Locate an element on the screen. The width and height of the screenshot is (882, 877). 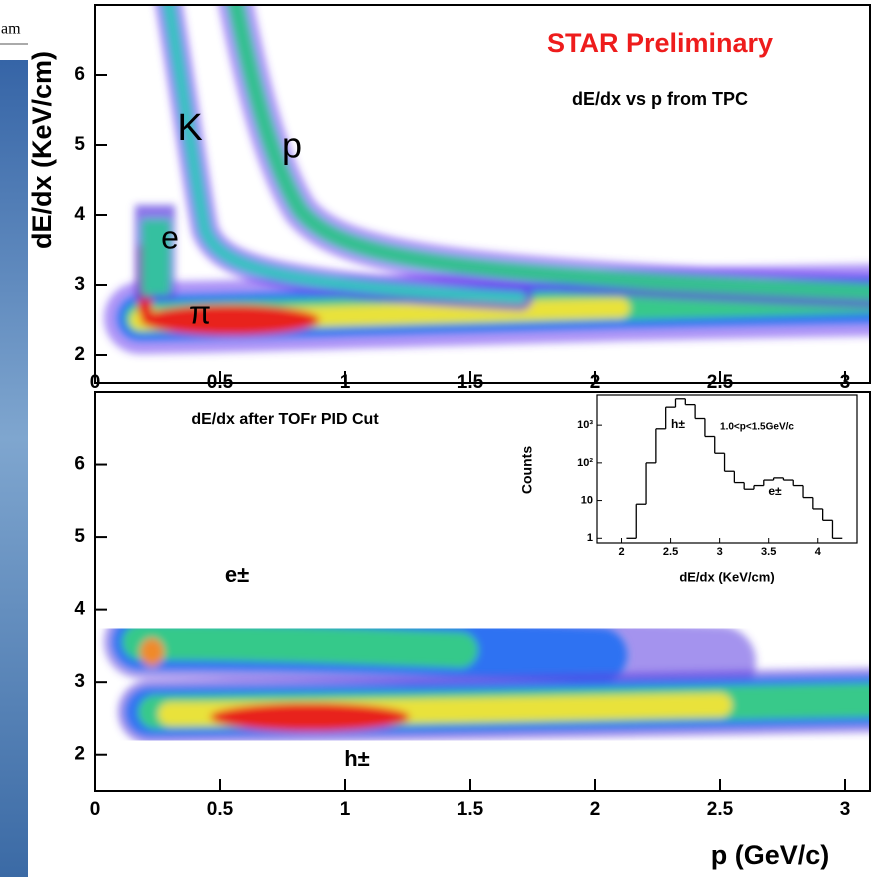
x-tick-label: 3.5 is located at coordinates (768, 552).